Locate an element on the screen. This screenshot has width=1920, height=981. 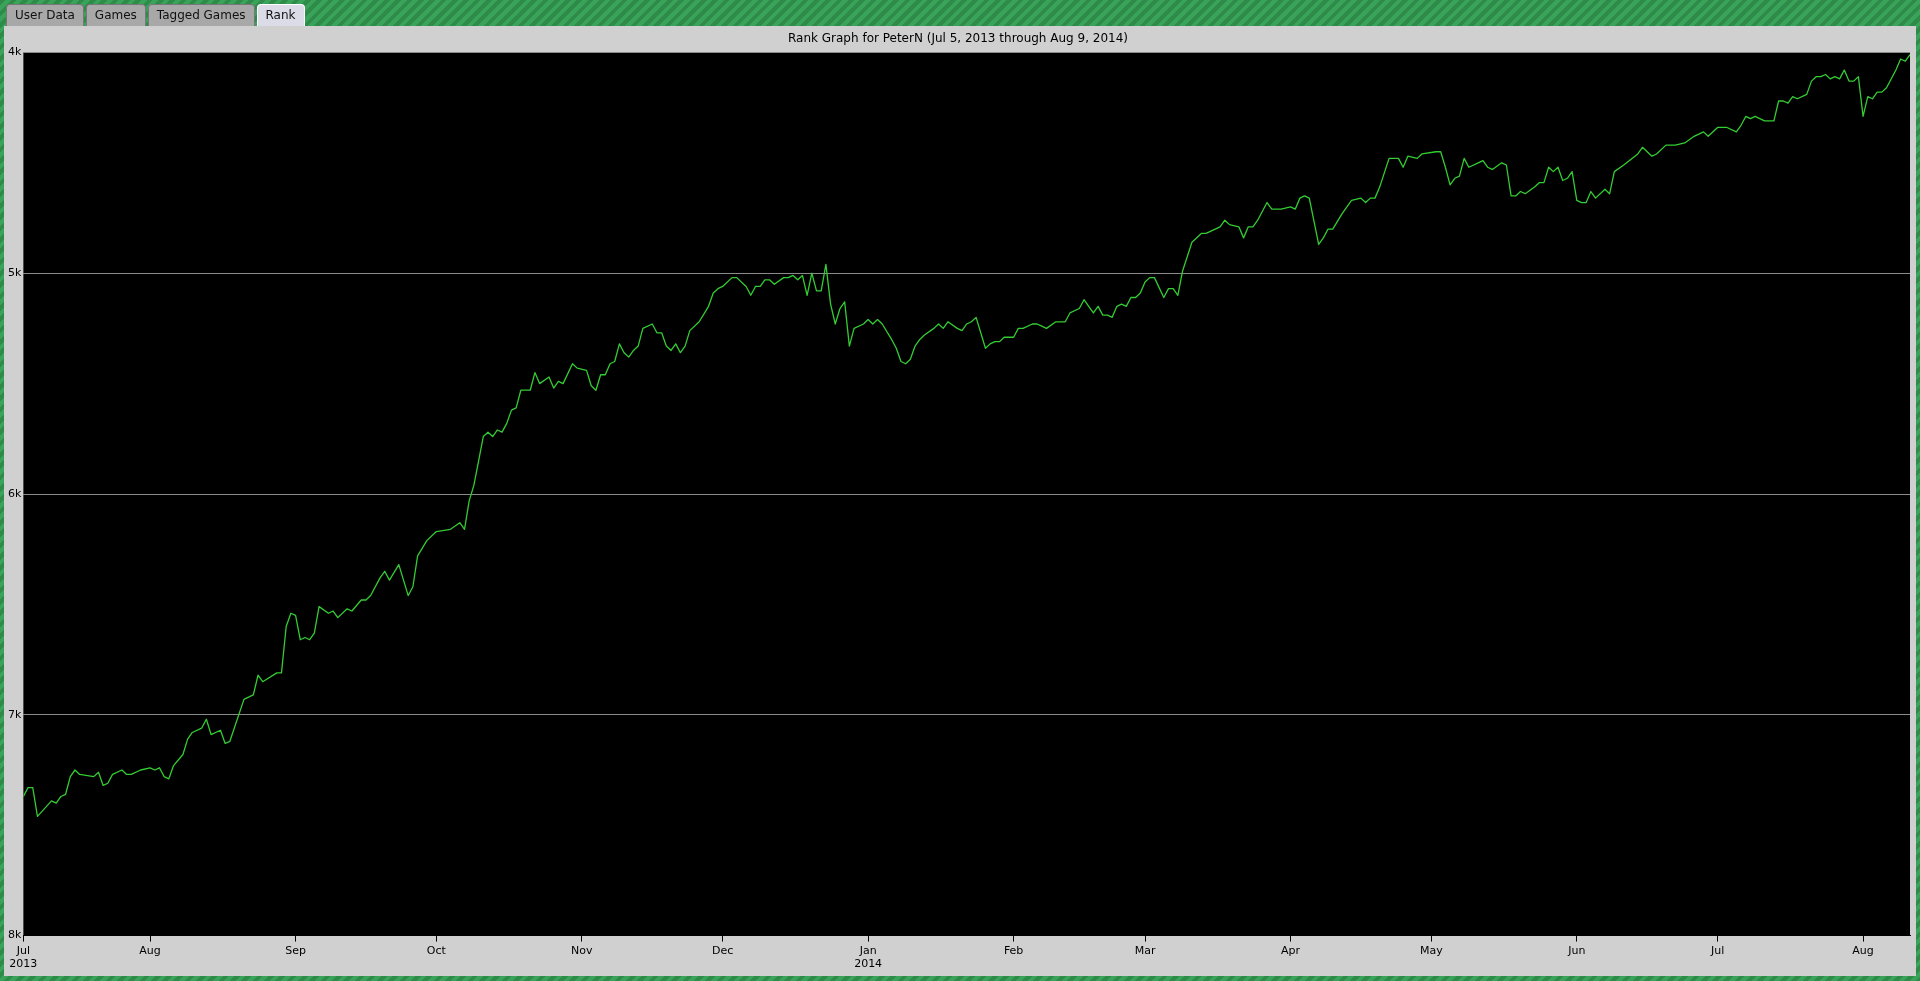
y-tick-label: 7k is located at coordinates (14, 714).